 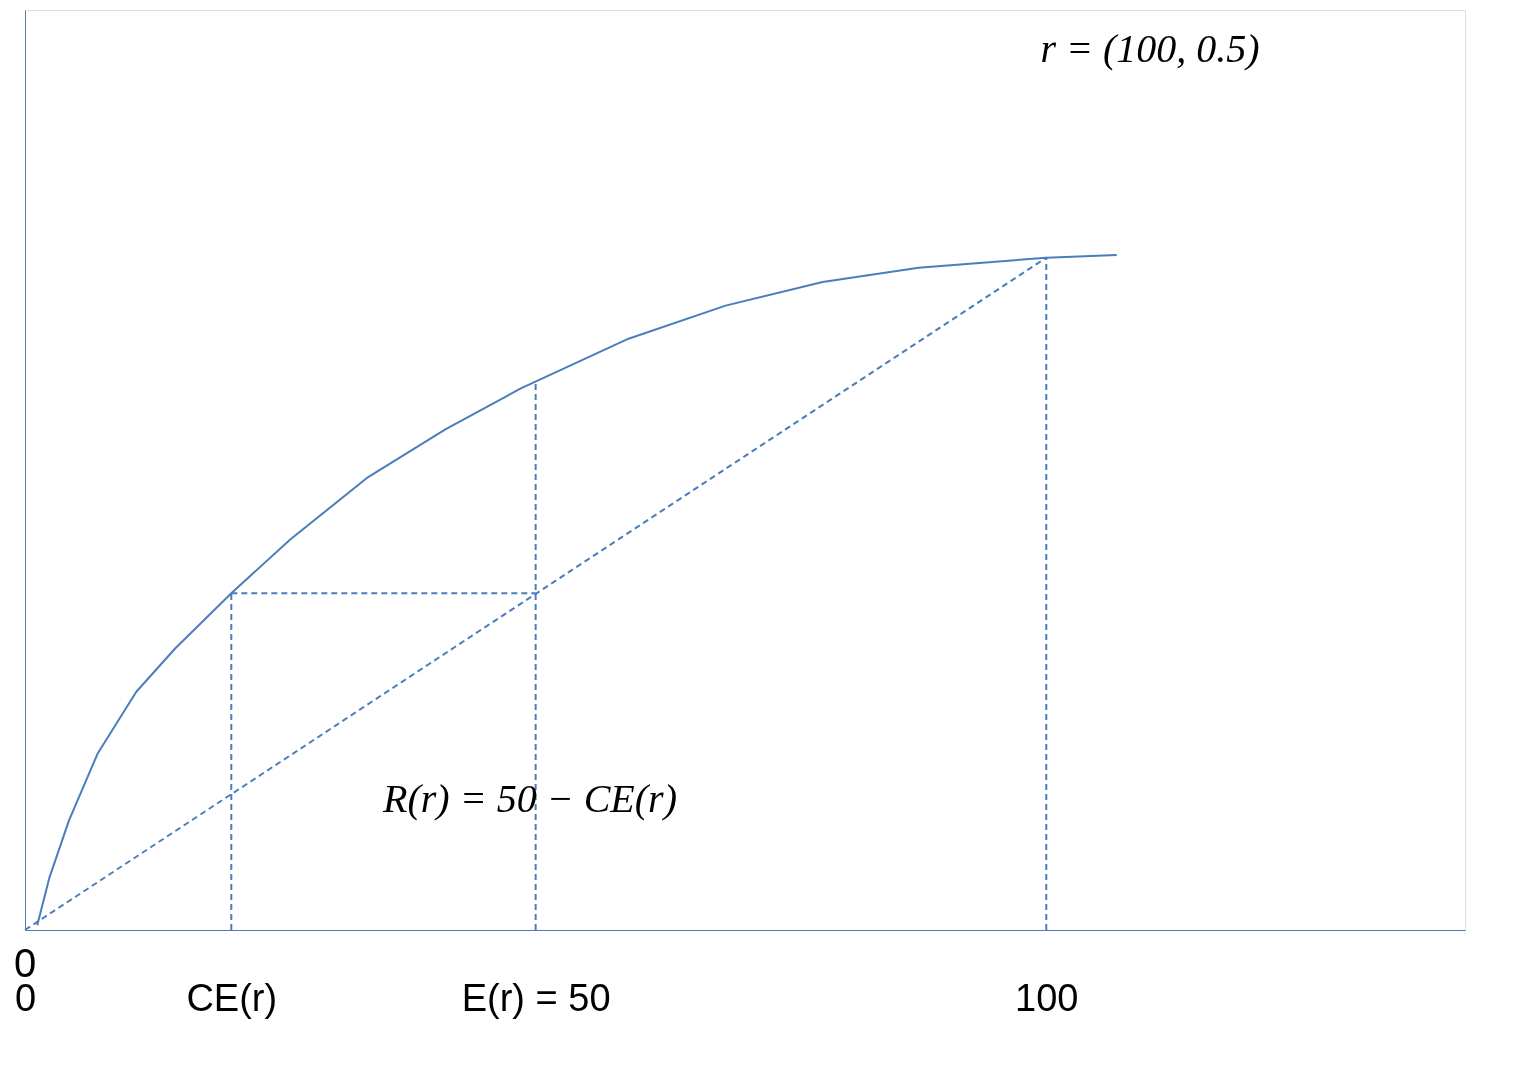 What do you see at coordinates (232, 997) in the screenshot?
I see `x-tick-label: CE(r)` at bounding box center [232, 997].